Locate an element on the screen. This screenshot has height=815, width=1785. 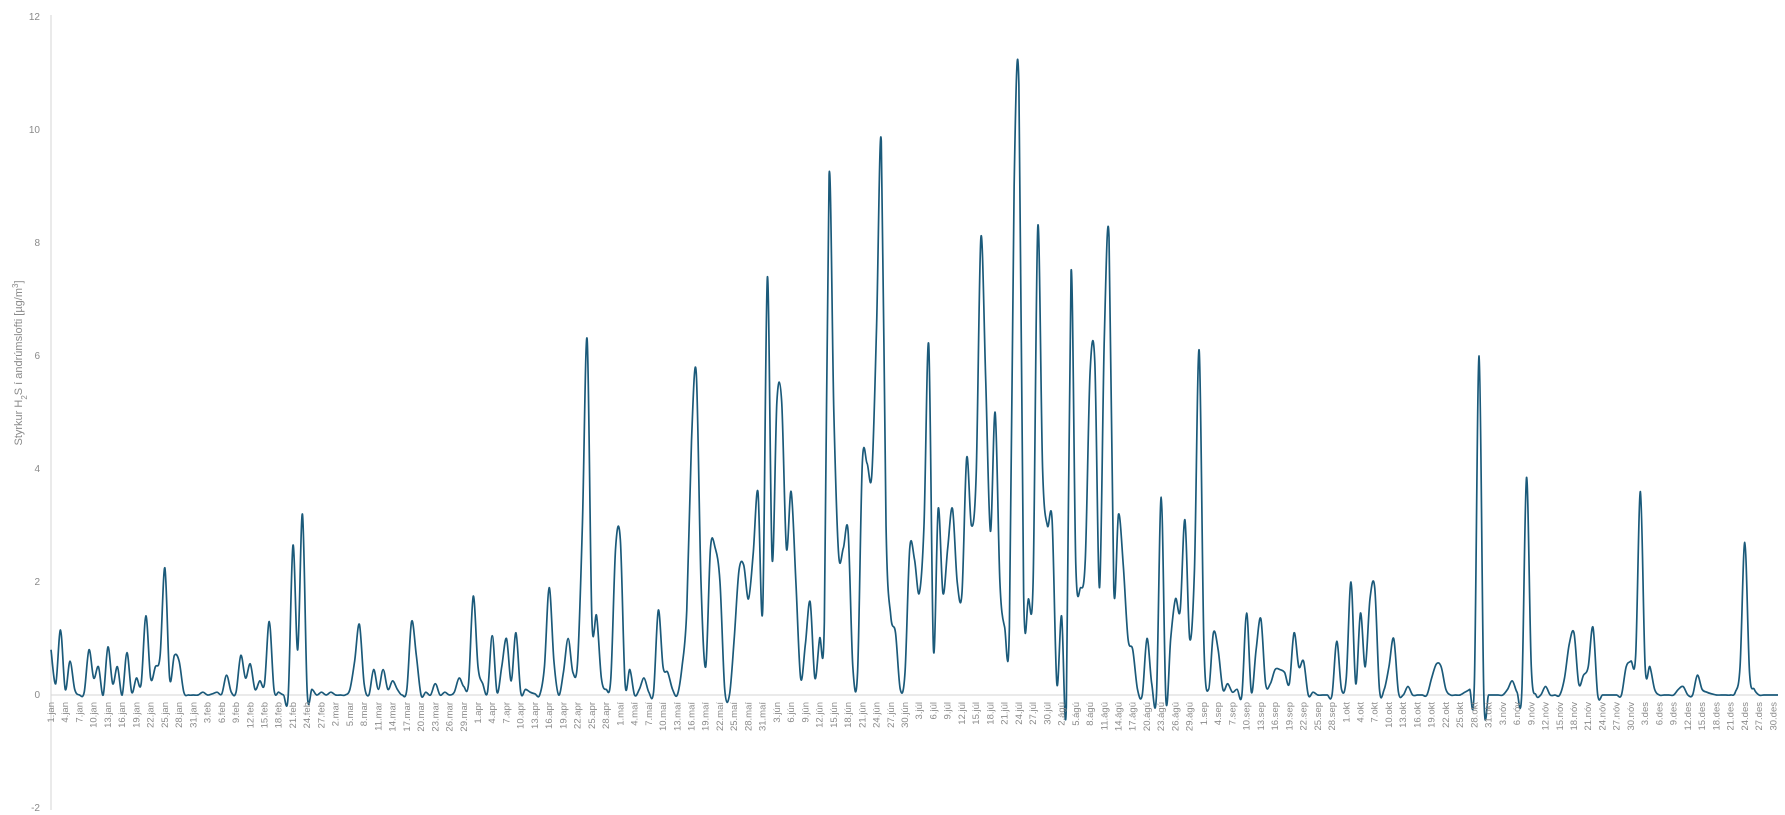
y-axis: -2 0 2 4 6 8 10 12 is located at coordinates (40, 413).